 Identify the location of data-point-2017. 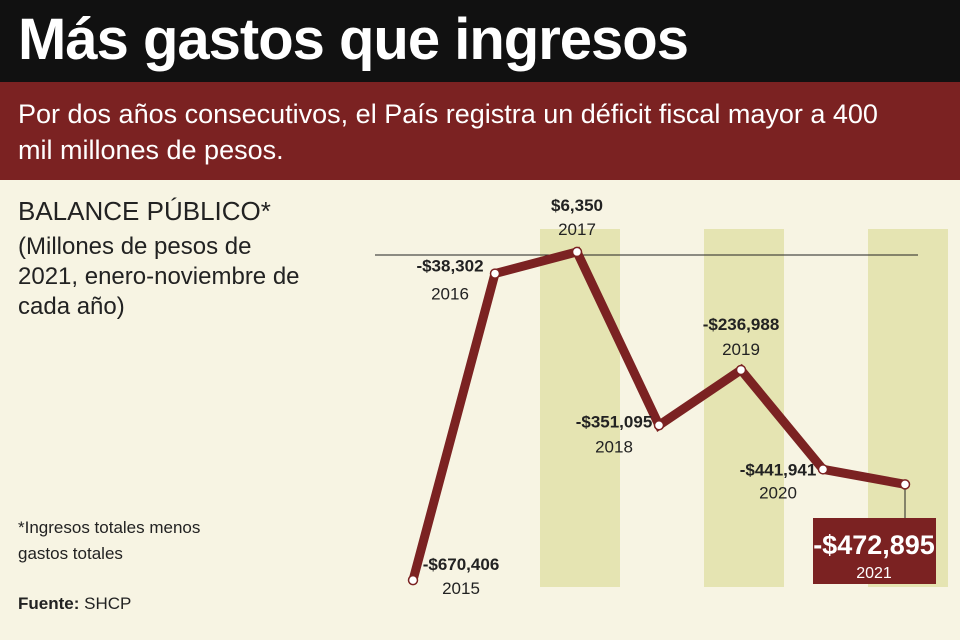
(577, 252).